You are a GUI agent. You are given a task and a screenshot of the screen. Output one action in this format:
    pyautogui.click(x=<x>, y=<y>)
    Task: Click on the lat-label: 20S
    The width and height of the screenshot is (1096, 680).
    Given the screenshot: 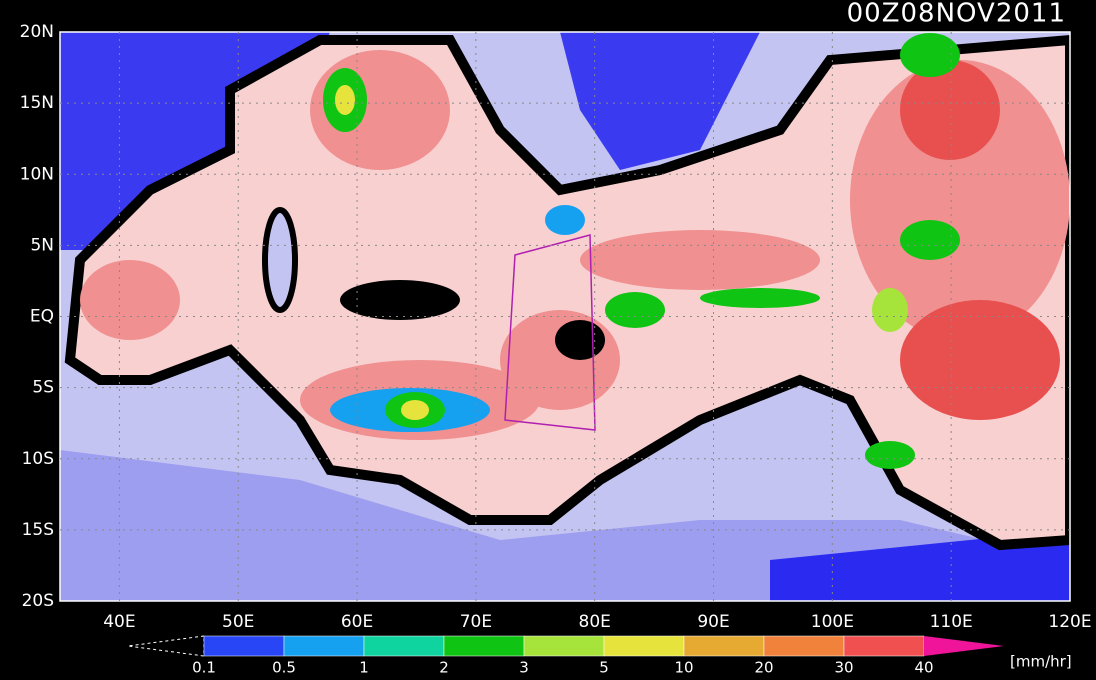 What is the action you would take?
    pyautogui.click(x=38, y=601)
    